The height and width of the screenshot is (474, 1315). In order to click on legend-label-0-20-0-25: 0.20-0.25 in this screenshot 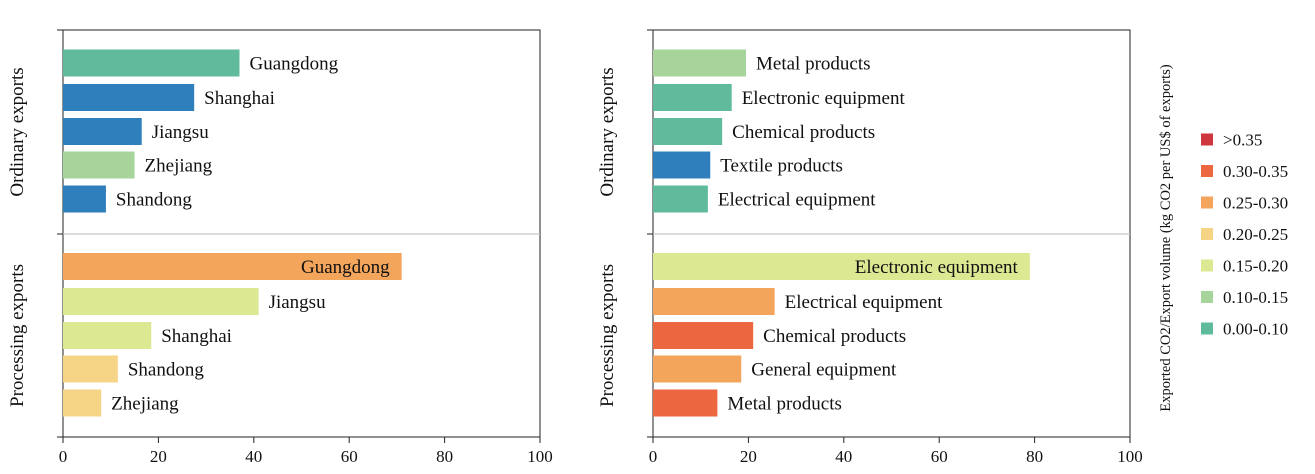, I will do `click(1255, 234)`.